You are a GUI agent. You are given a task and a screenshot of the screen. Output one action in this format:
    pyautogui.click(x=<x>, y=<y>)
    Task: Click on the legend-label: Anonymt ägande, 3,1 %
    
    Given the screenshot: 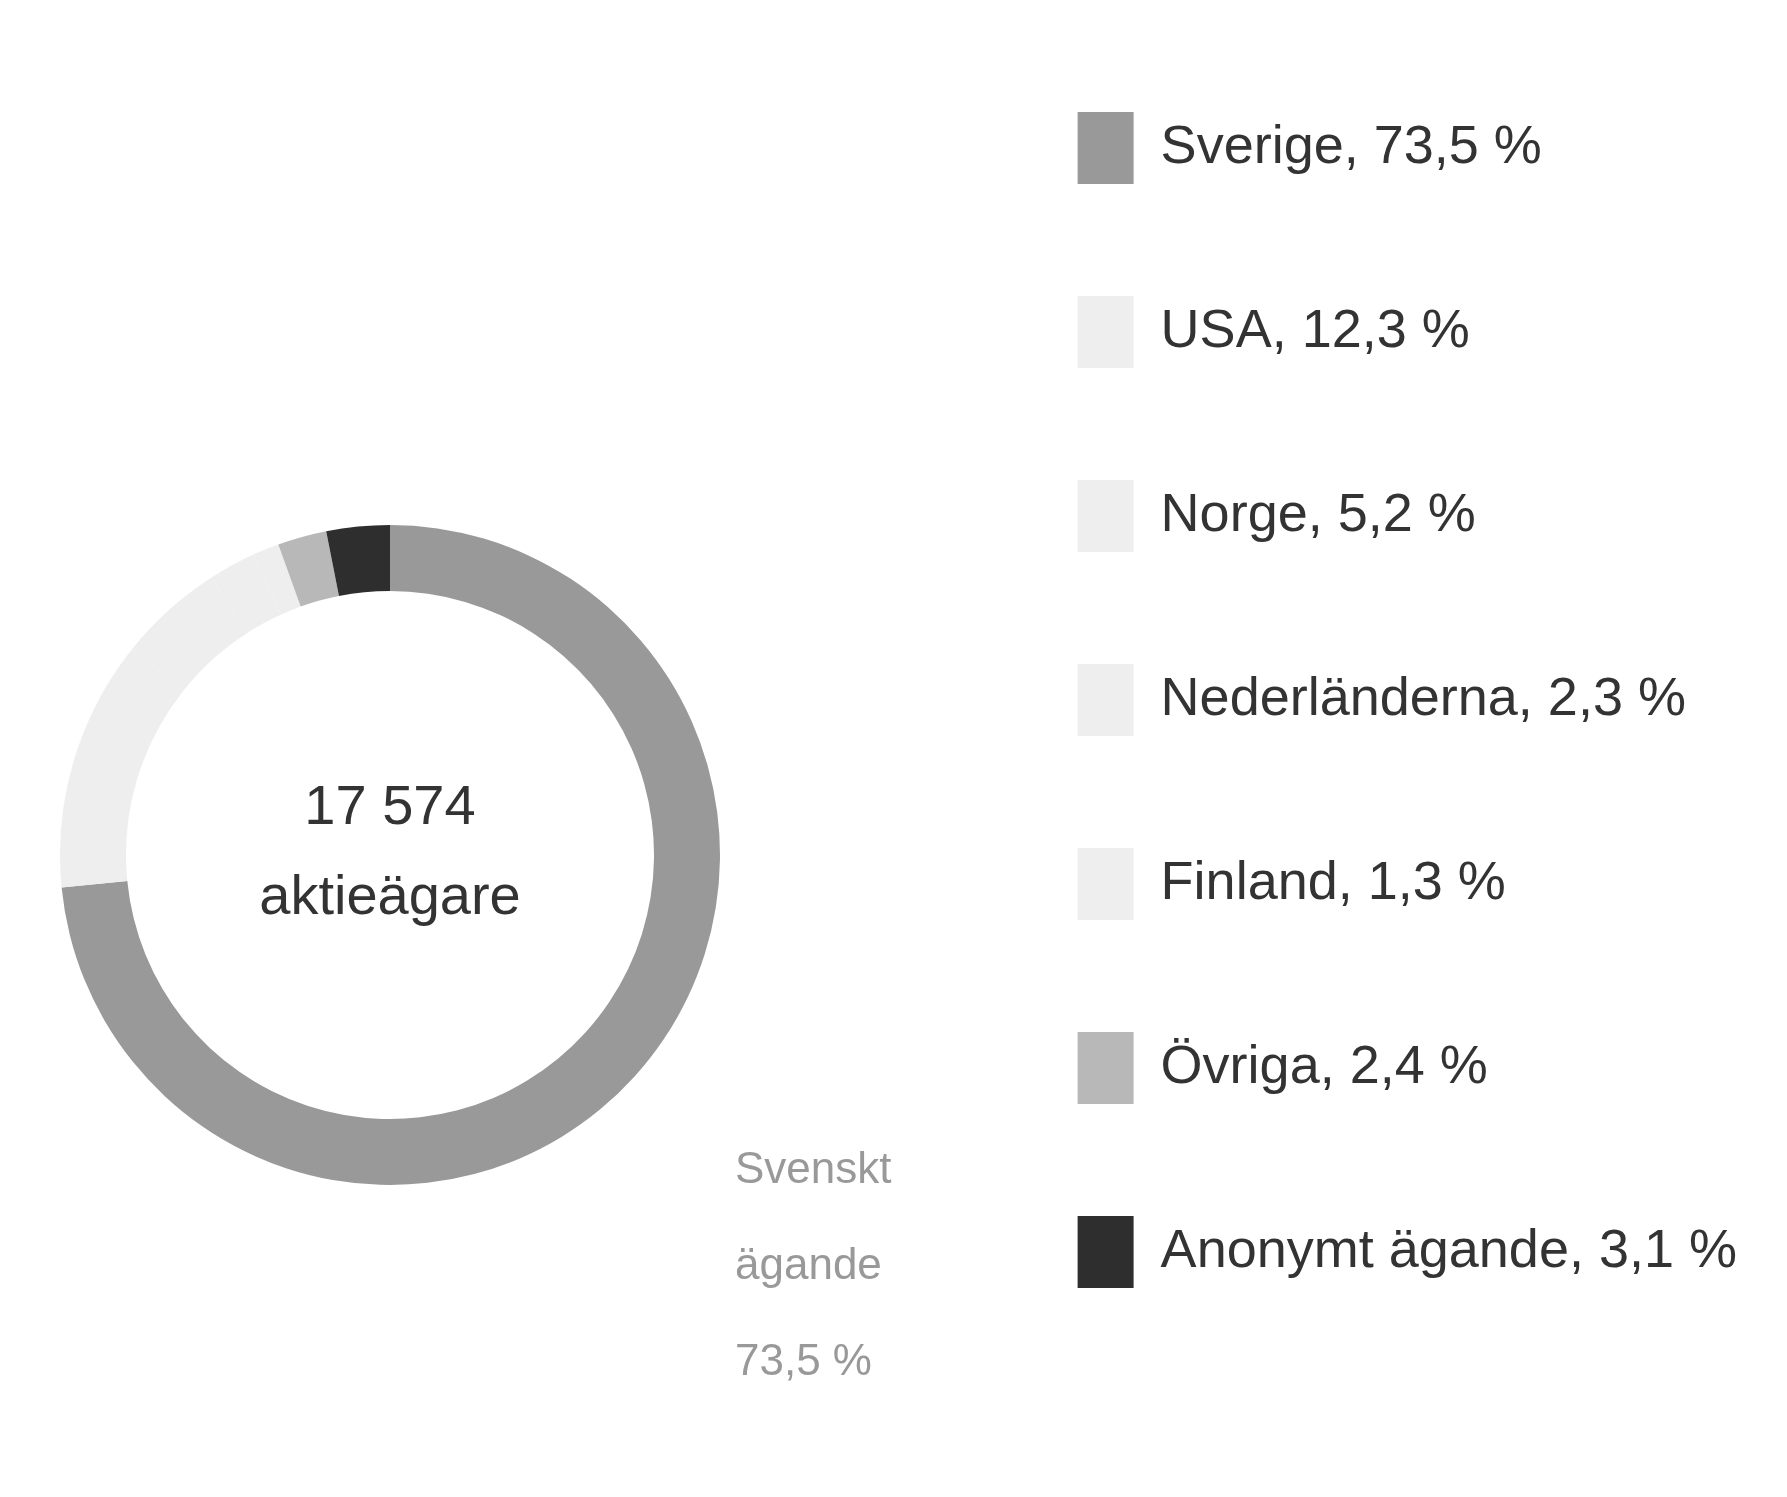 What is the action you would take?
    pyautogui.click(x=1448, y=1247)
    